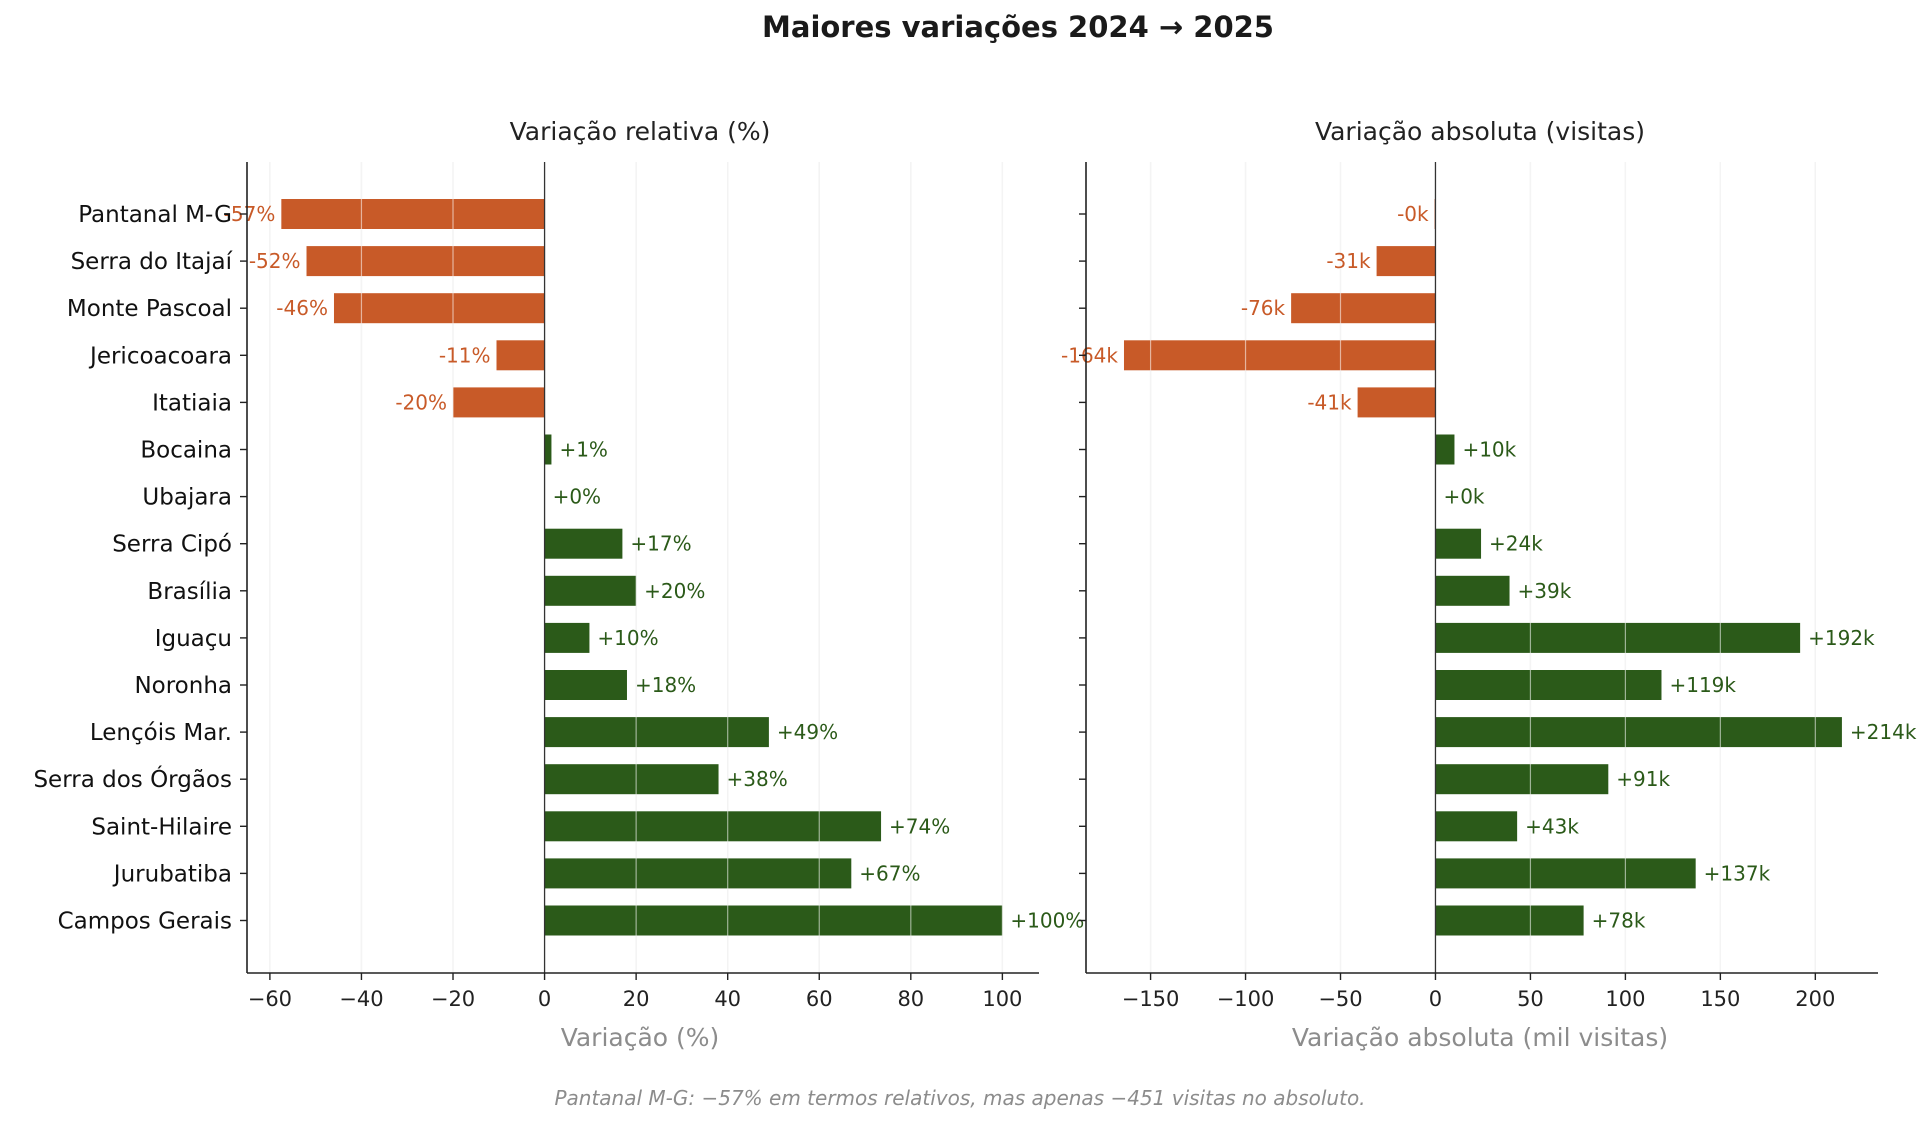  I want to click on relative-x-tick-label: 60, so click(819, 999).